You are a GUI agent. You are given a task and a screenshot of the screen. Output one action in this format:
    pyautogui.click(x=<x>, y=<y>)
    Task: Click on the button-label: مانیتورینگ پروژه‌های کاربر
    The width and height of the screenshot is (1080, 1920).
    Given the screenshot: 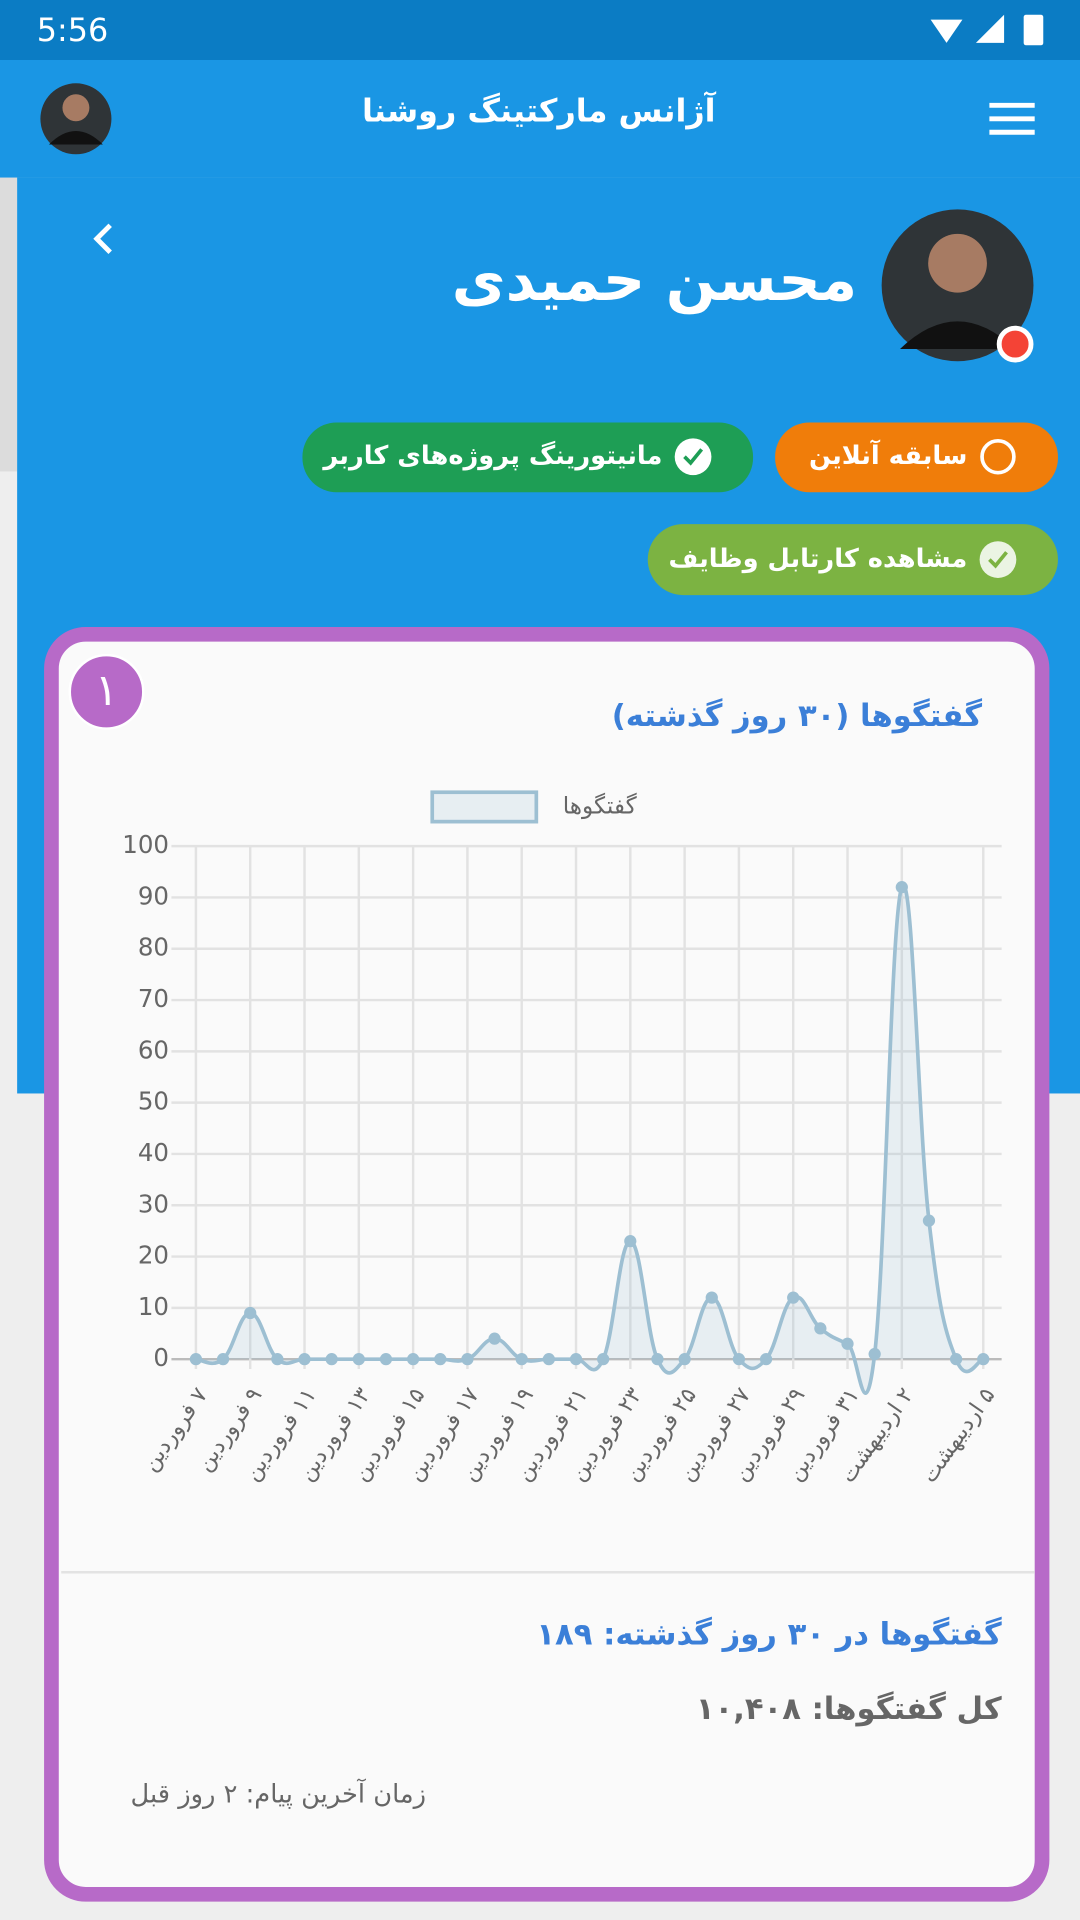 What is the action you would take?
    pyautogui.click(x=491, y=455)
    